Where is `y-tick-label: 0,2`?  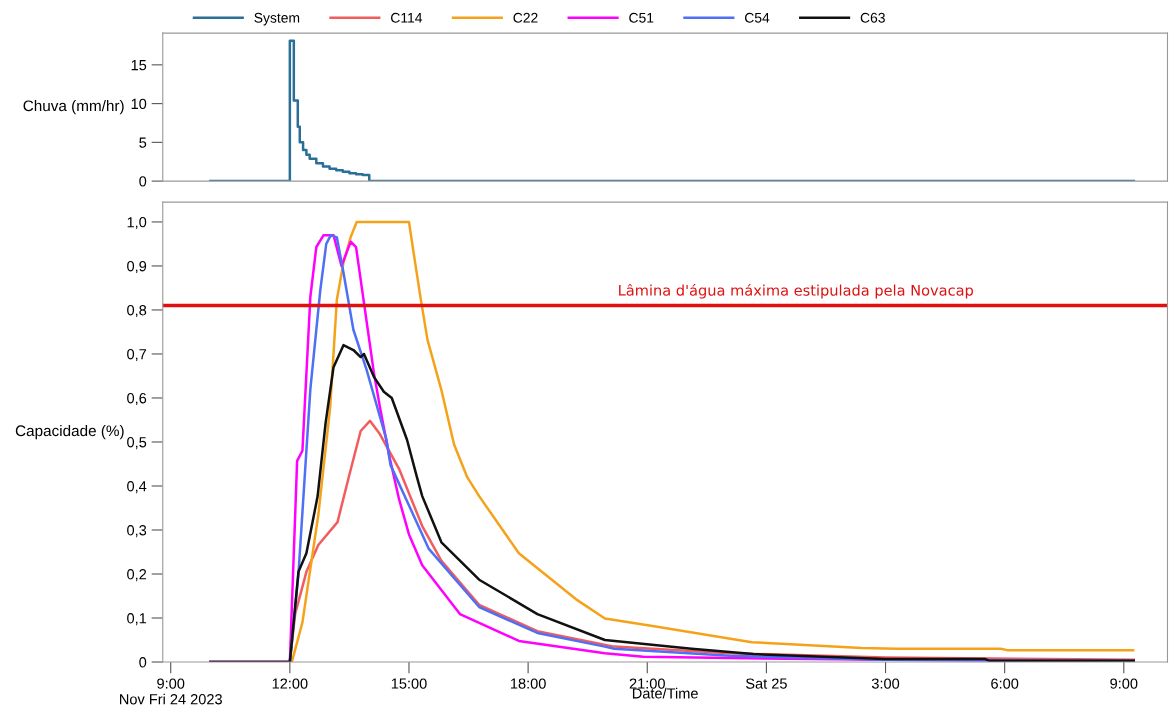 y-tick-label: 0,2 is located at coordinates (137, 575).